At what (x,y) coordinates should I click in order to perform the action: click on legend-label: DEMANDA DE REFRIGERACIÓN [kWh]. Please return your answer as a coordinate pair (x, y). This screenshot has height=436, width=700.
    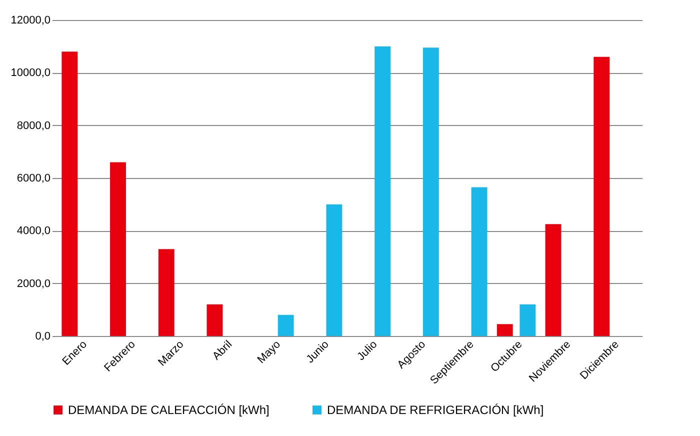
    Looking at the image, I should click on (435, 410).